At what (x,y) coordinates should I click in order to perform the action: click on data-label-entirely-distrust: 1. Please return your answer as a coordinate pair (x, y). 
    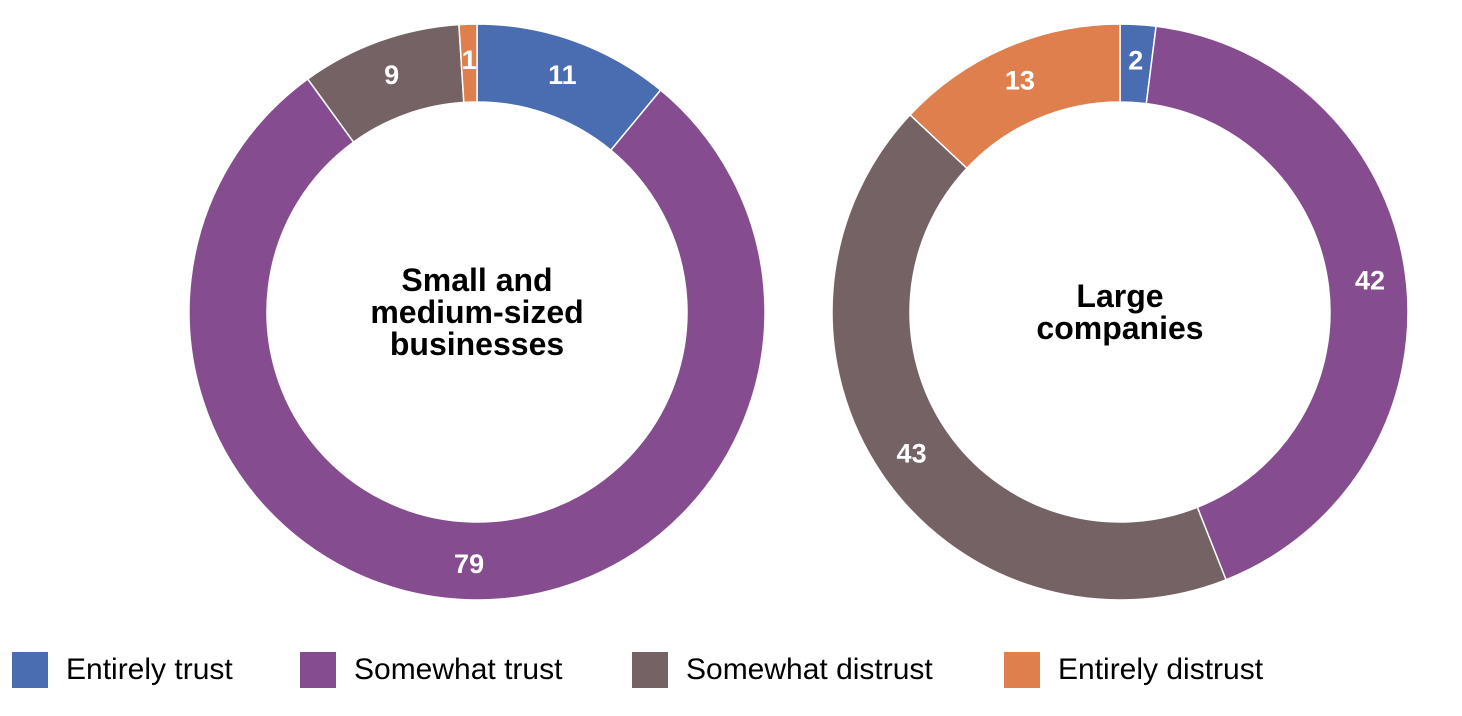
    Looking at the image, I should click on (469, 60).